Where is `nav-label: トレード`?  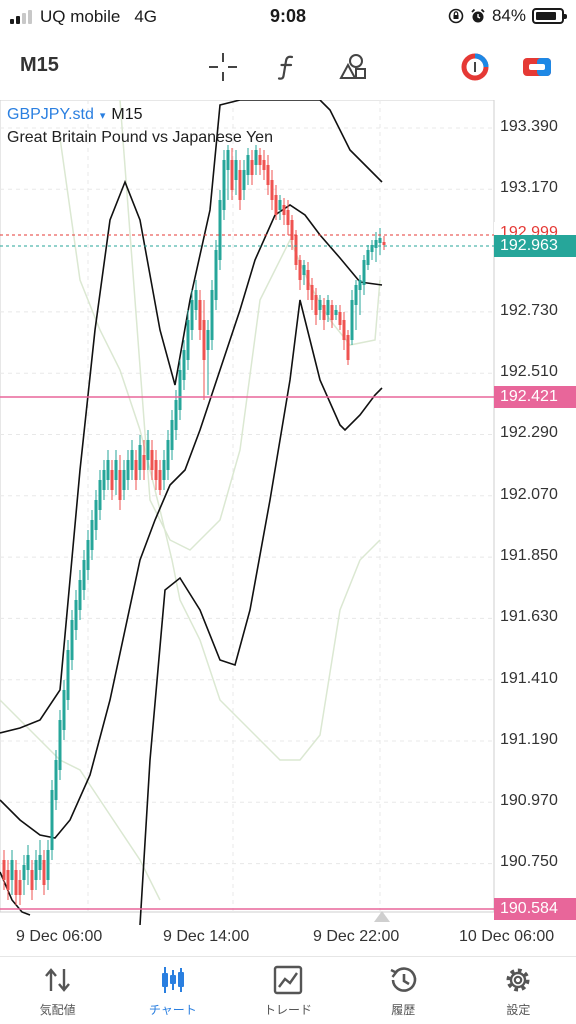 nav-label: トレード is located at coordinates (288, 1010).